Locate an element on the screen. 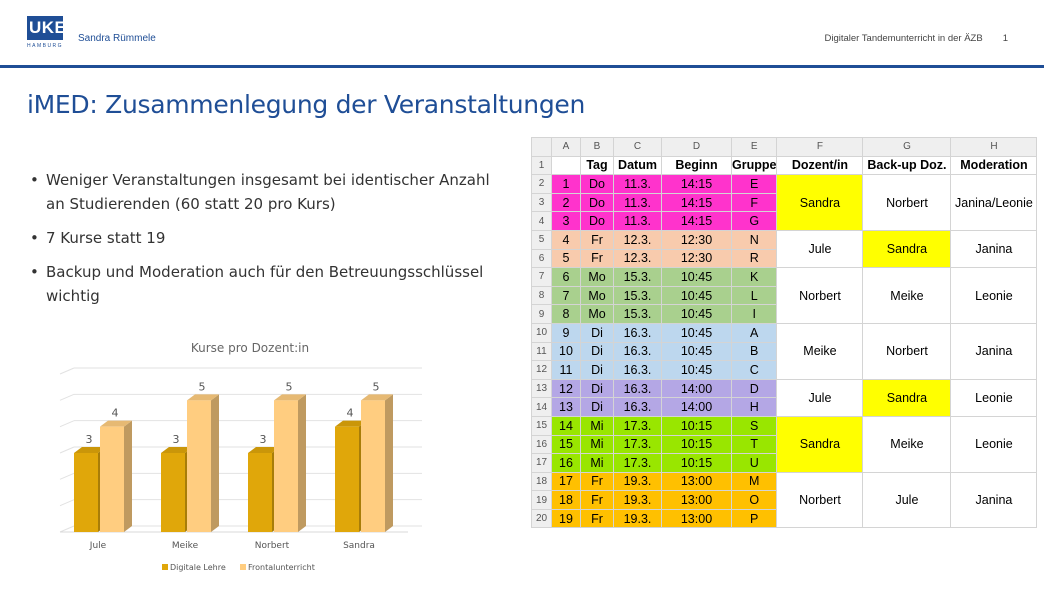 Image resolution: width=1044 pixels, height=596 pixels. data-cell: 17 is located at coordinates (566, 481).